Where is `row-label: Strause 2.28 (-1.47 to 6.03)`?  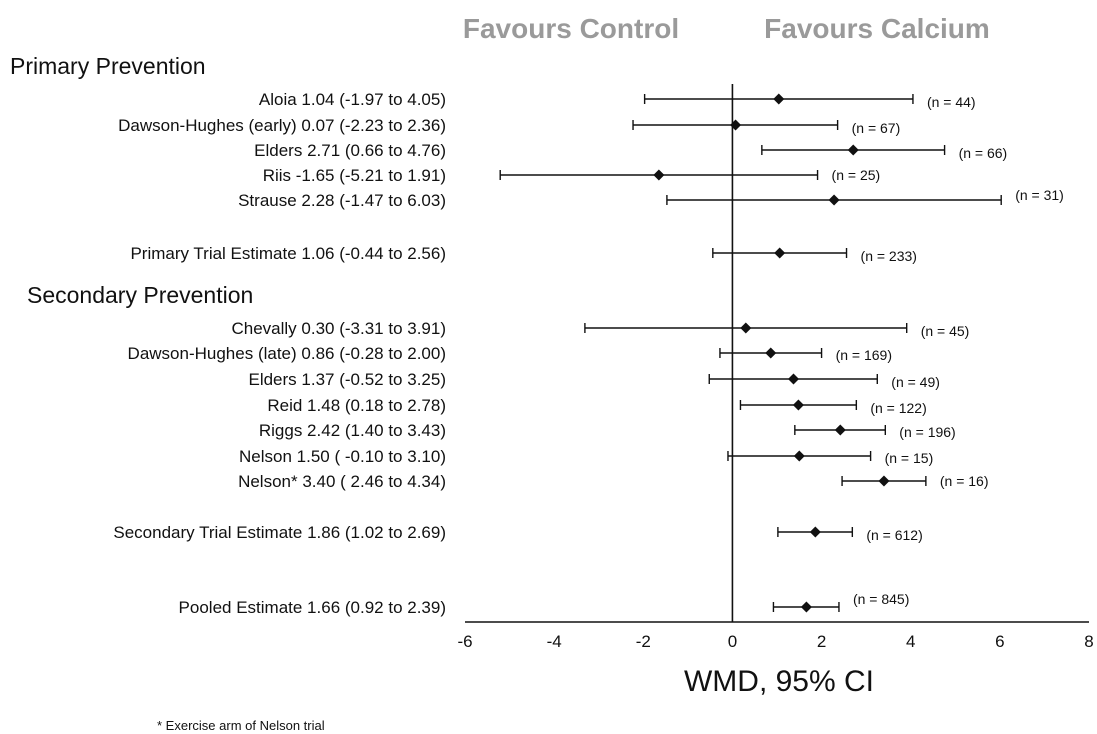
row-label: Strause 2.28 (-1.47 to 6.03) is located at coordinates (342, 200).